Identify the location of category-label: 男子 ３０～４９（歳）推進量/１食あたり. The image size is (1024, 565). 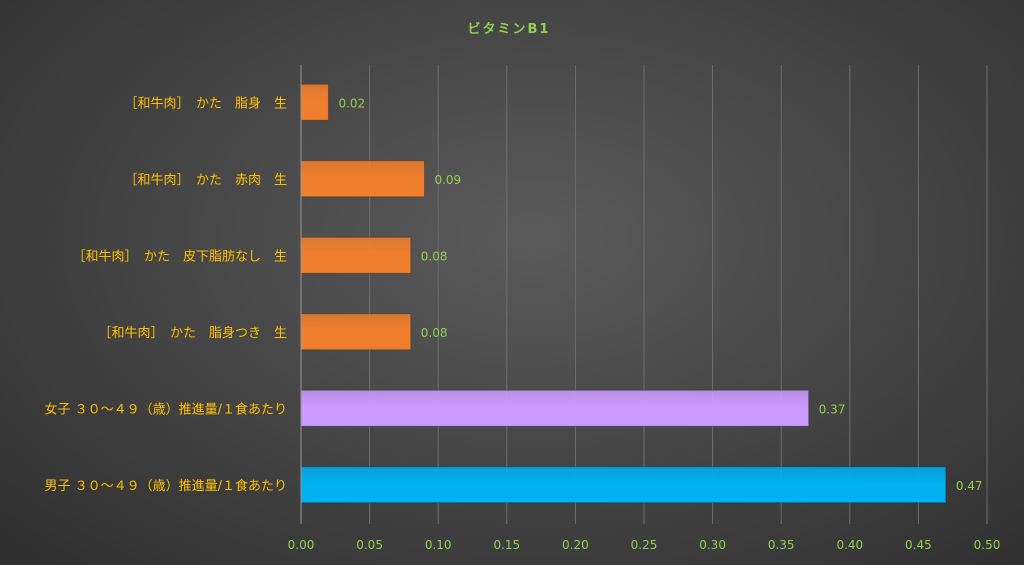
(165, 486).